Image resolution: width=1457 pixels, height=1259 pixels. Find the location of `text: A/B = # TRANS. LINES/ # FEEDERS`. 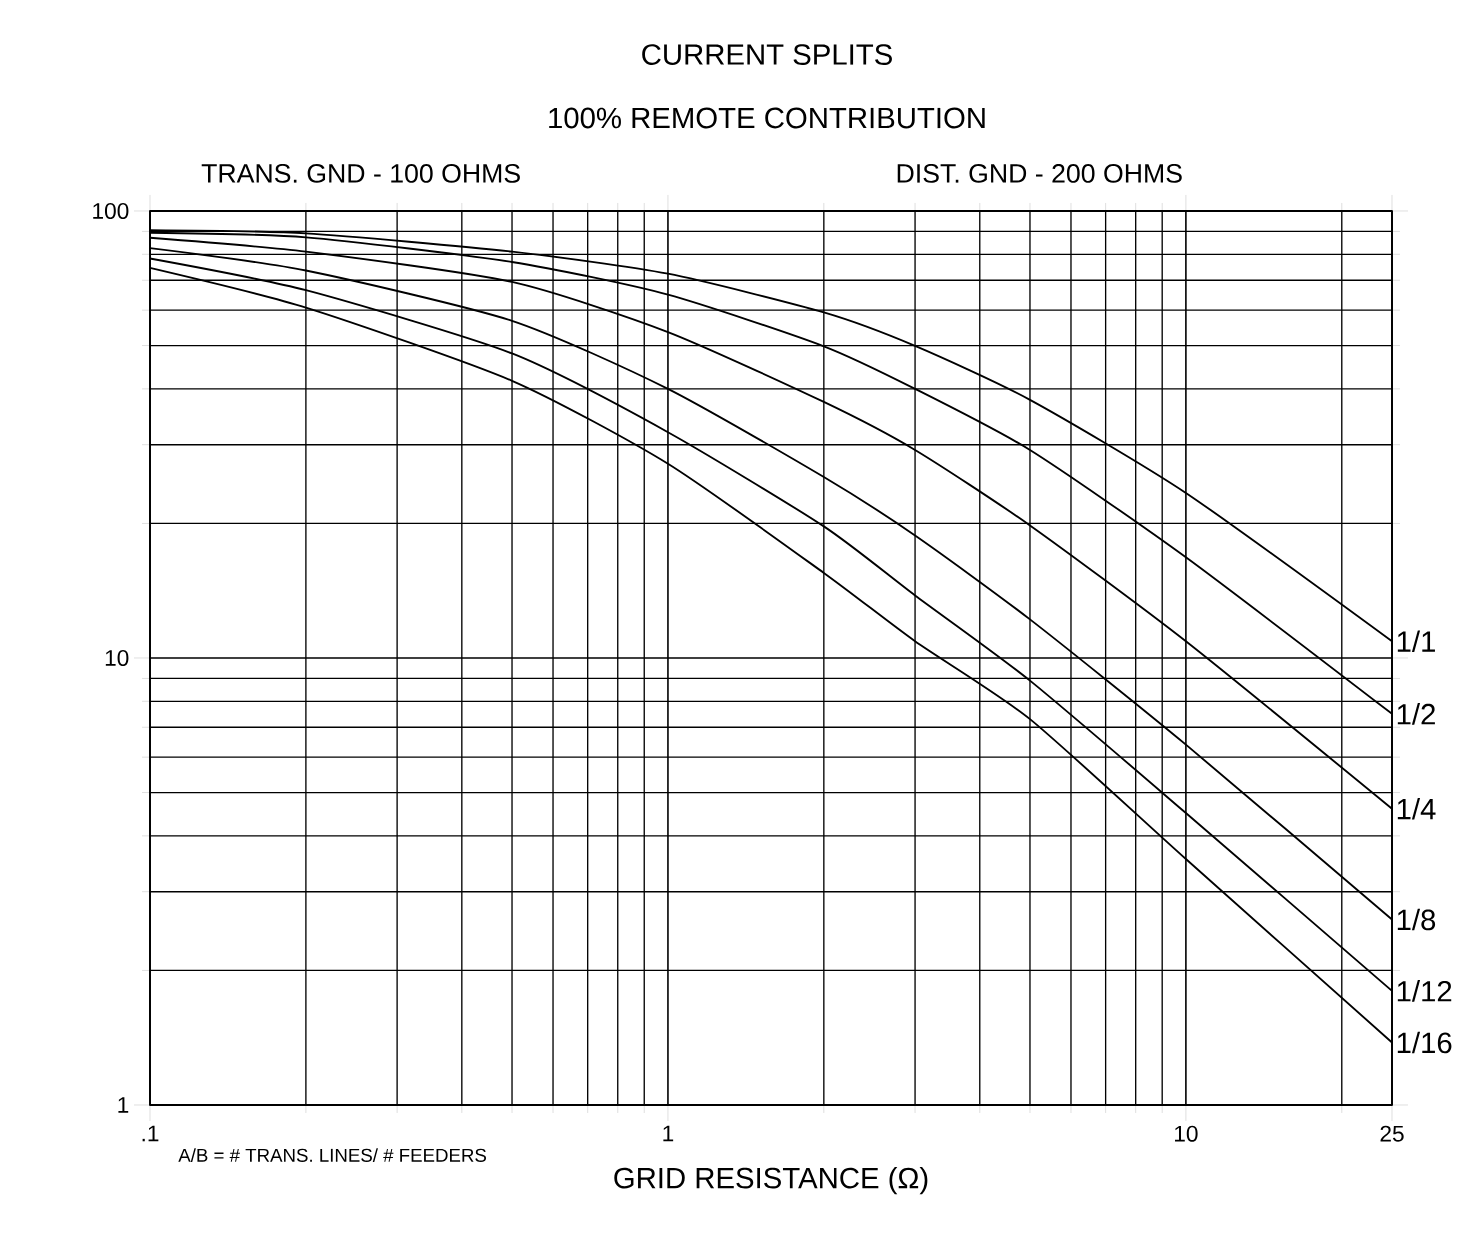

text: A/B = # TRANS. LINES/ # FEEDERS is located at coordinates (332, 1155).